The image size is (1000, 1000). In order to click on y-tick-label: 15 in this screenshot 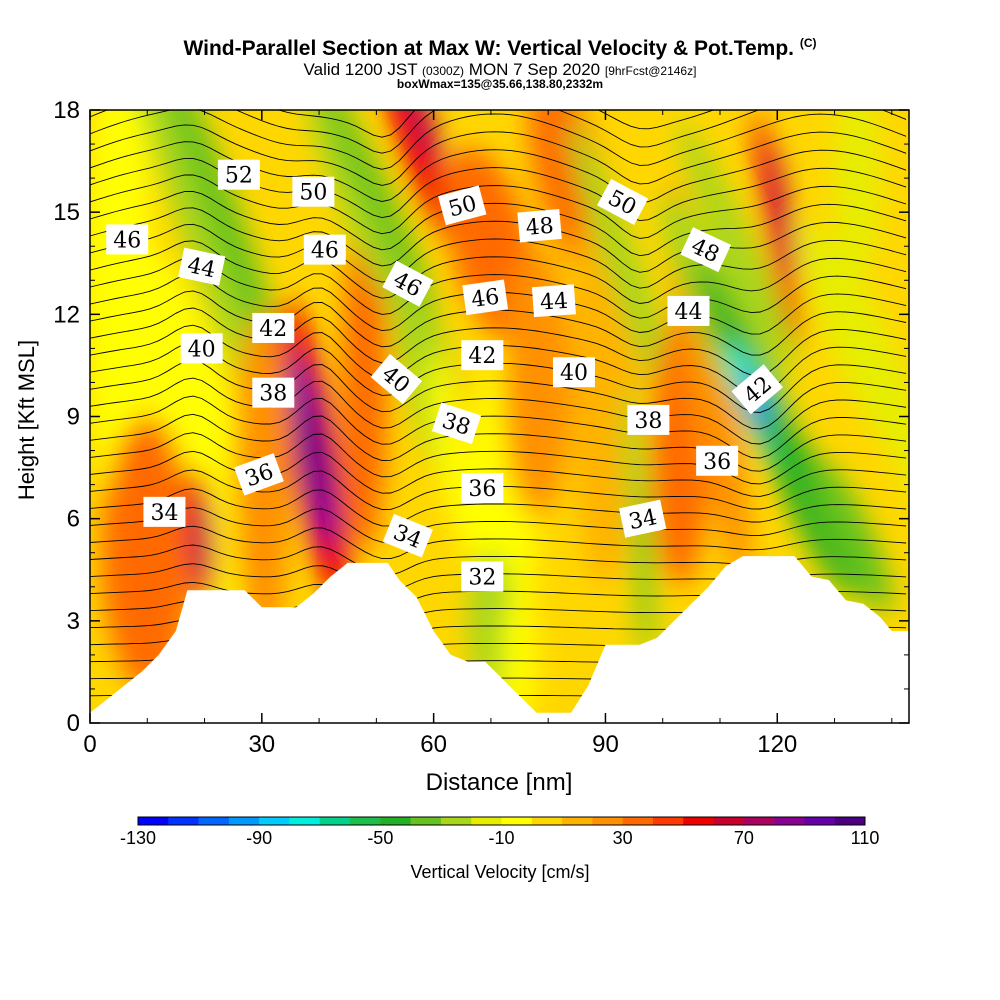, I will do `click(66, 212)`.